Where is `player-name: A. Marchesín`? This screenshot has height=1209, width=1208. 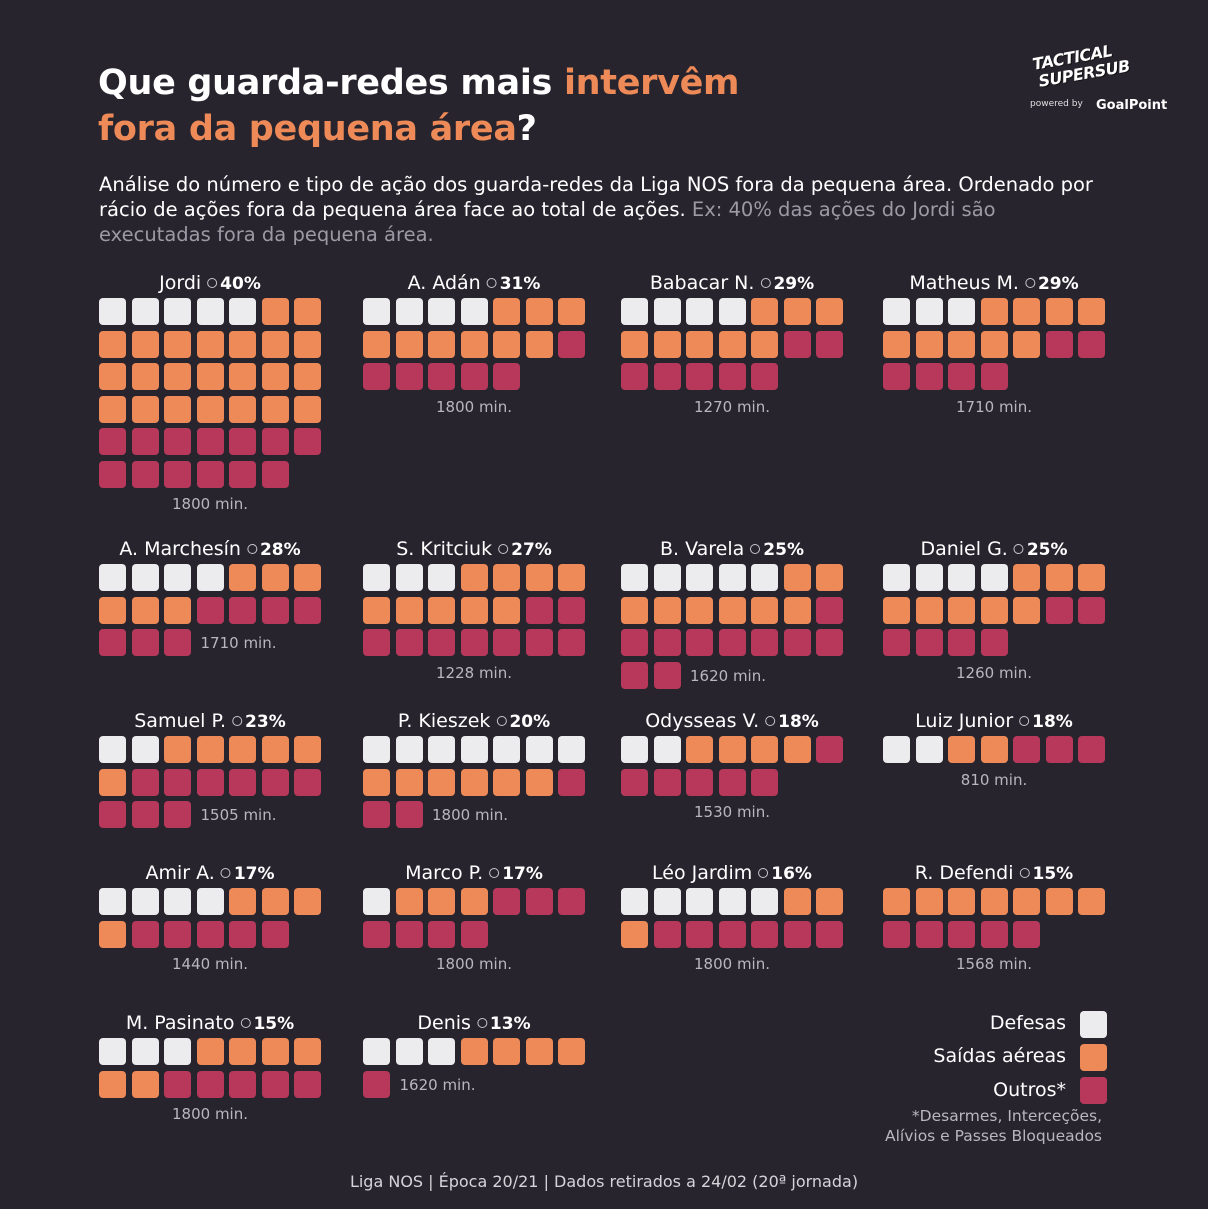 player-name: A. Marchesín is located at coordinates (180, 549).